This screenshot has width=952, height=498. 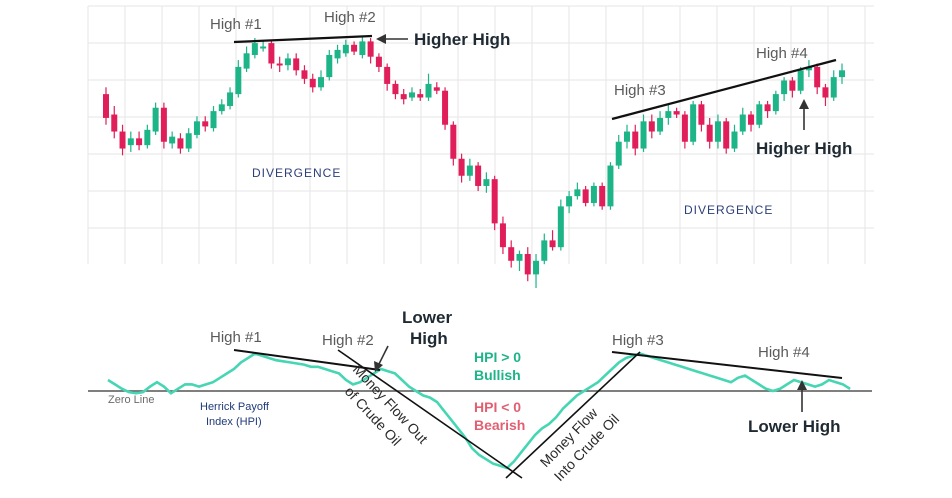 I want to click on label-higher-high-right: Higher High, so click(x=804, y=148).